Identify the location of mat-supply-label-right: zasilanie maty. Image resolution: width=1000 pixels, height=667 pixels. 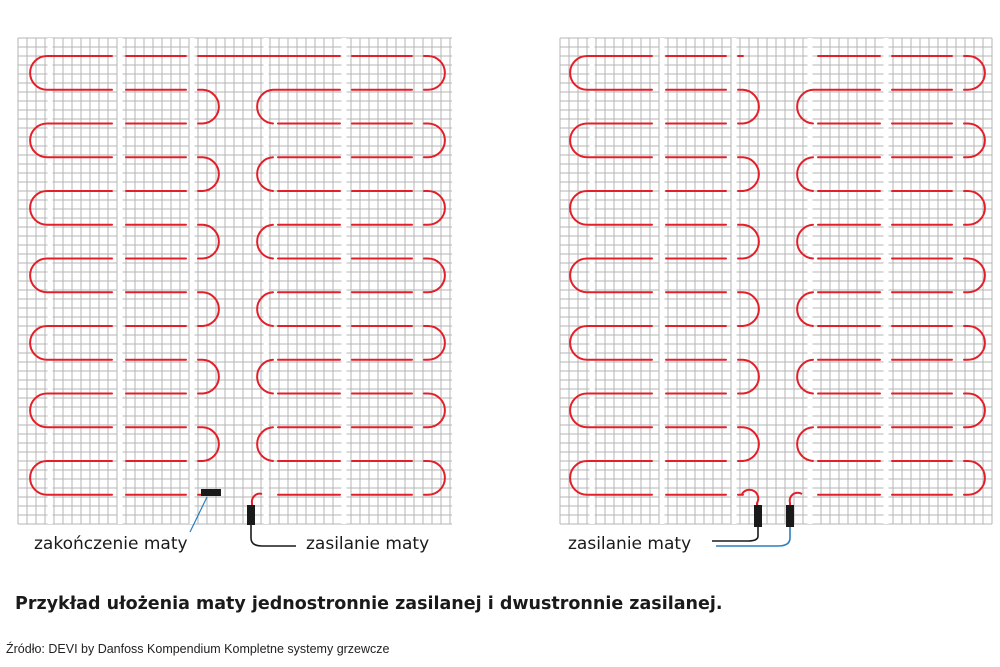
(630, 544).